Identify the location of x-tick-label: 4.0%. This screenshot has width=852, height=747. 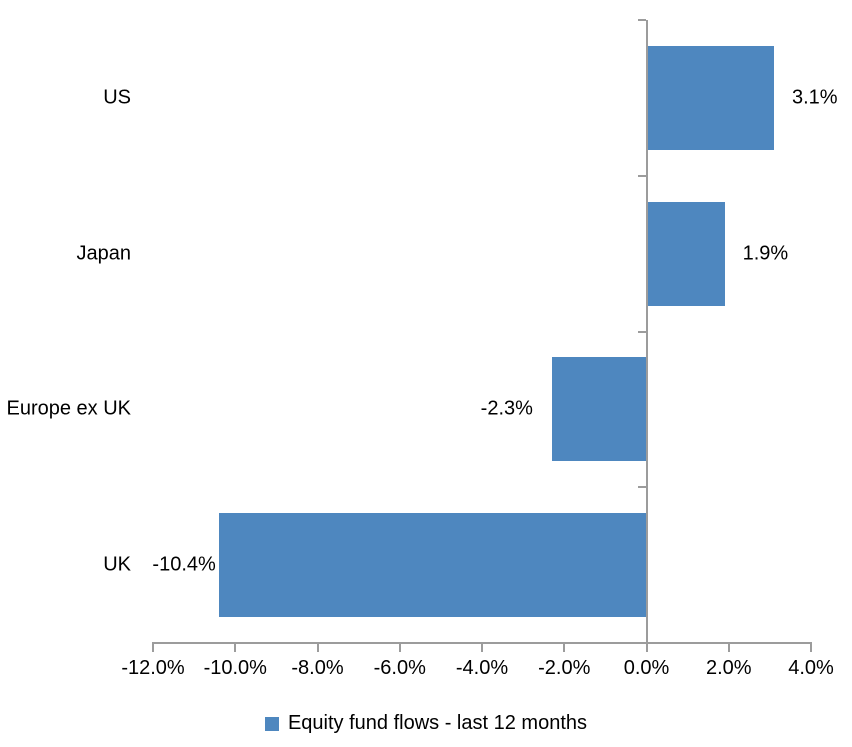
(811, 668).